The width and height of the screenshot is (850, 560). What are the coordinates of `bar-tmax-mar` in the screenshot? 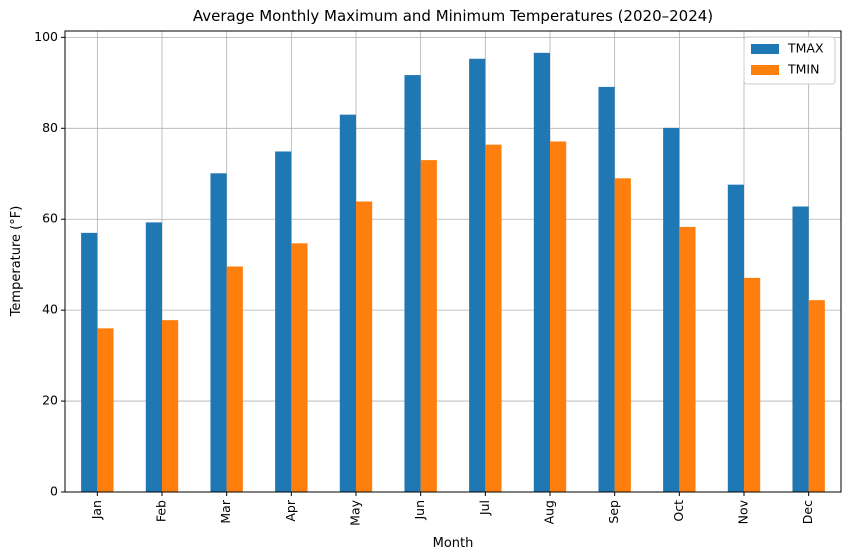 It's located at (218, 333).